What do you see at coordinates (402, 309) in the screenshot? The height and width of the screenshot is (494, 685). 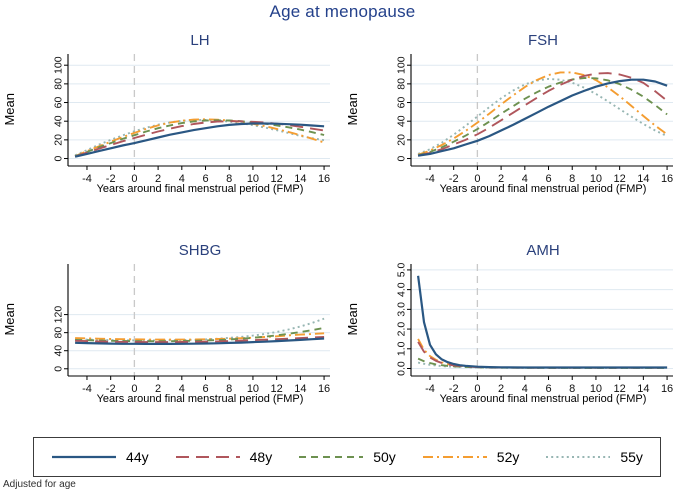 I see `svg-text: 3.0` at bounding box center [402, 309].